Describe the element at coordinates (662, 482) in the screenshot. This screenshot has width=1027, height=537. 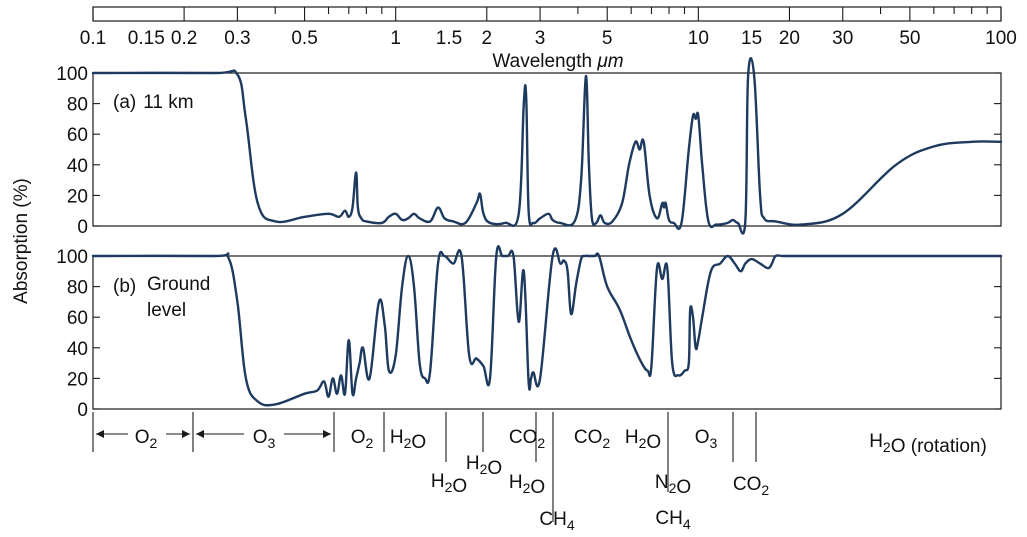
I see `gas-label-text: N` at that location.